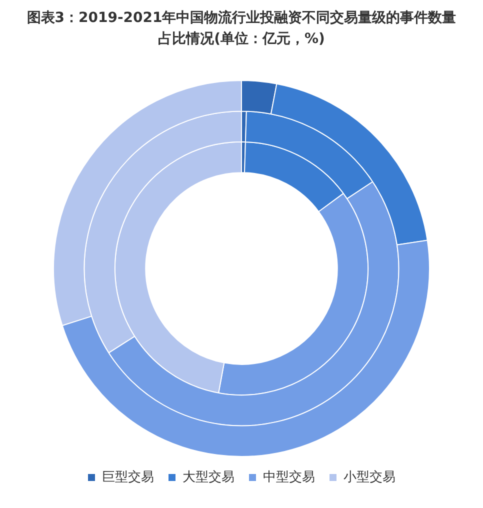 The image size is (483, 508). Describe the element at coordinates (370, 476) in the screenshot. I see `legend-label: 小型交易` at that location.